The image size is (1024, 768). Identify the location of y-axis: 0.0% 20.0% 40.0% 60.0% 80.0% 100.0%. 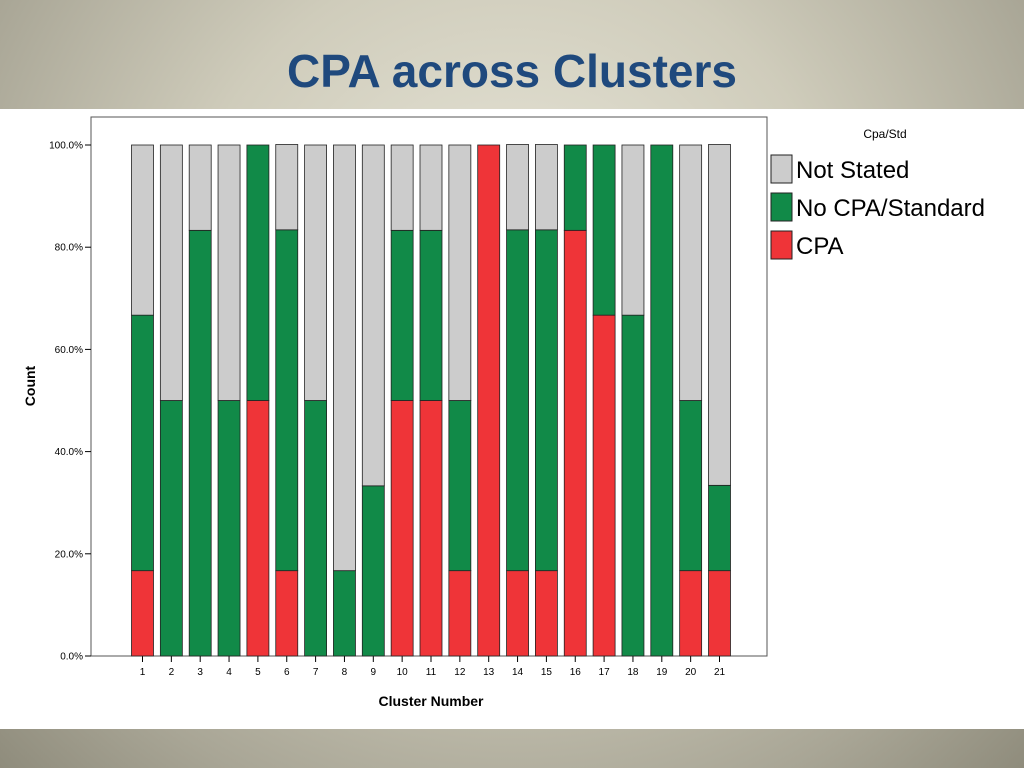
(70, 402).